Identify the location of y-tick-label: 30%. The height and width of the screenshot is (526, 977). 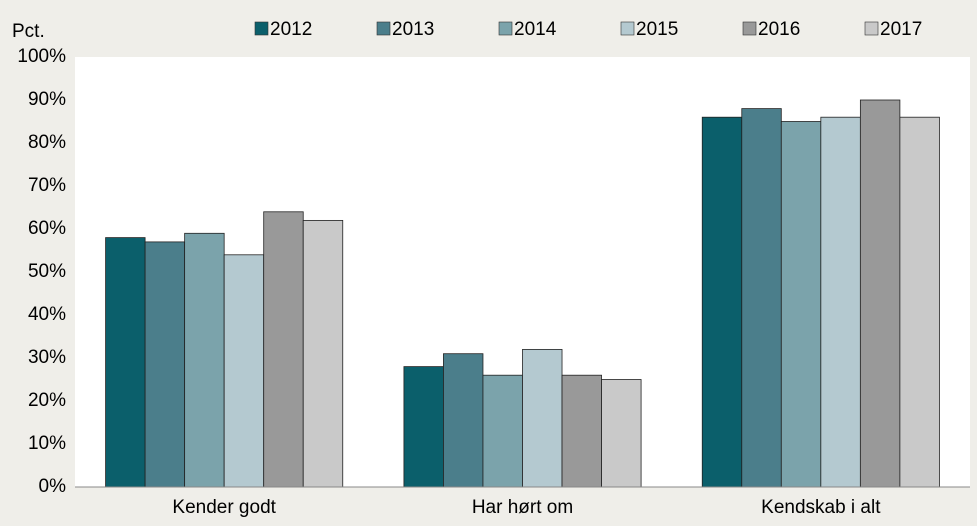
(47, 357).